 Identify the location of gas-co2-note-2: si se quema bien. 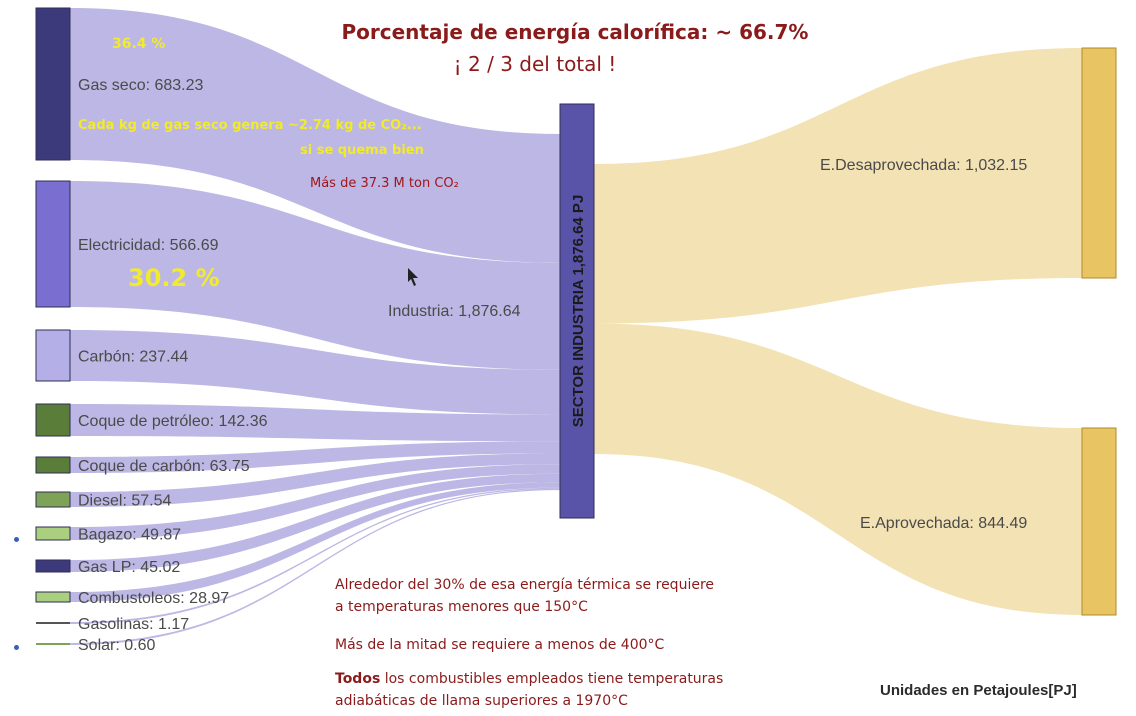
(362, 150).